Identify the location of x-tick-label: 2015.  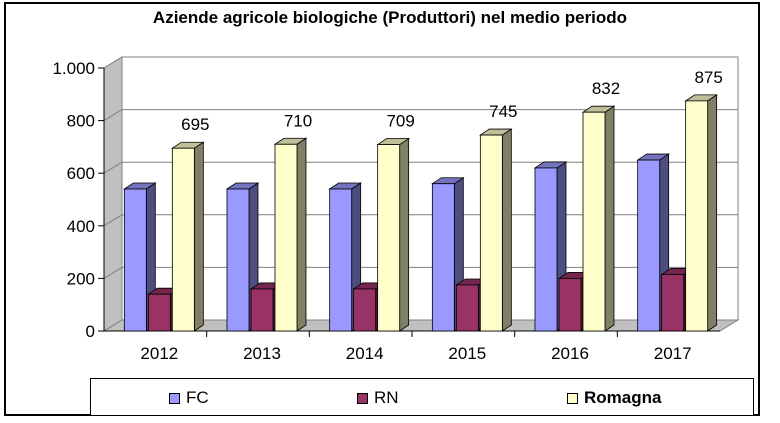
(467, 353).